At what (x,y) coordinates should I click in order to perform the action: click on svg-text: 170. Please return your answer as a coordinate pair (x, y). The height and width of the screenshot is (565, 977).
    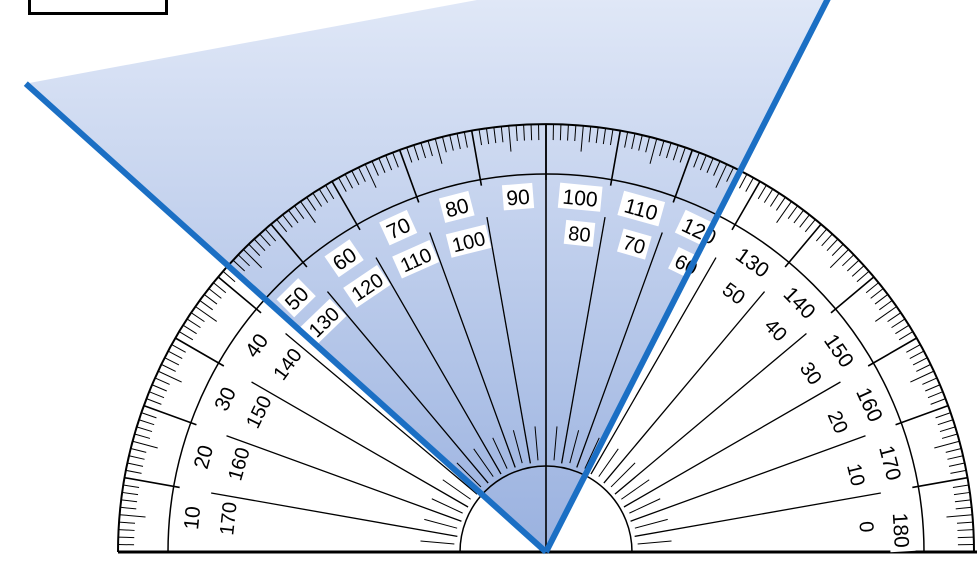
    Looking at the image, I should click on (228, 518).